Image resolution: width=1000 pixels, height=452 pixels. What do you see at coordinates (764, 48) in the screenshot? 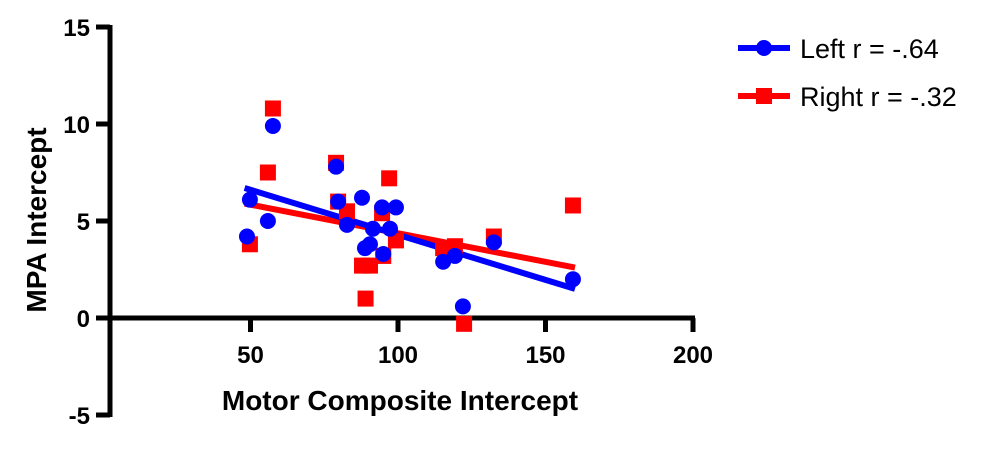
I see `legend-marker-circle` at bounding box center [764, 48].